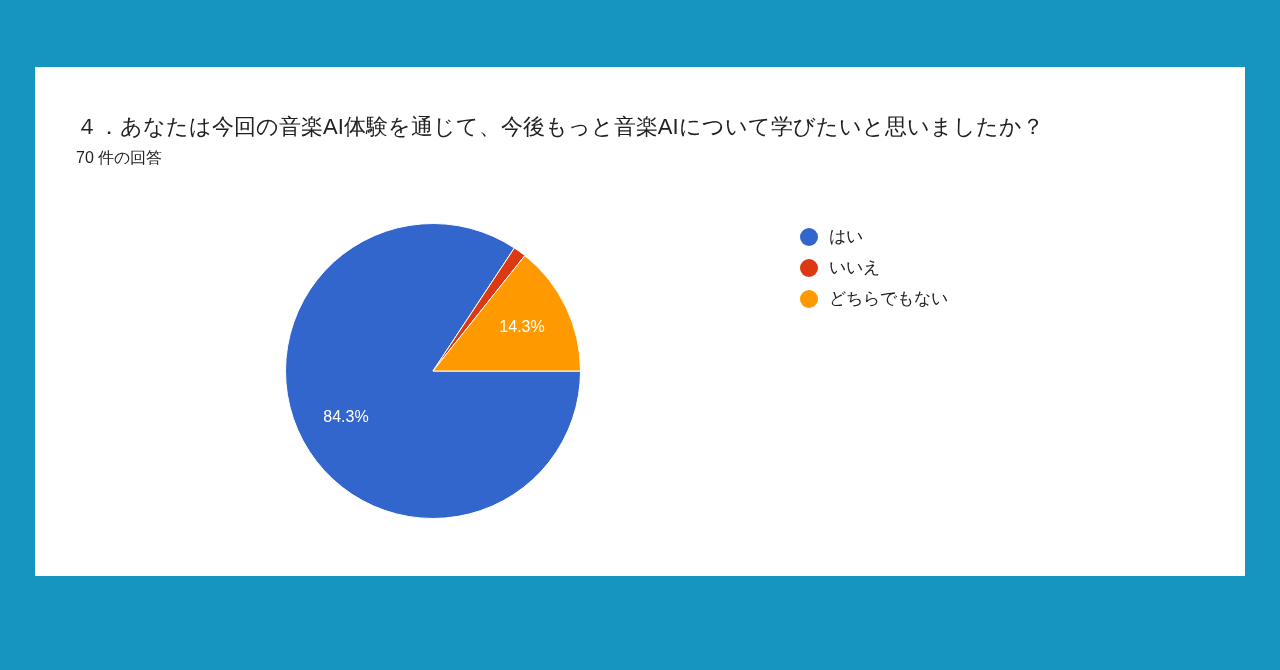 The width and height of the screenshot is (1280, 670). I want to click on chart-title: ４．あなたは今回の音楽AI体験を通じて、今後もっと音楽AIについて学びたいと思いましたか？, so click(560, 127).